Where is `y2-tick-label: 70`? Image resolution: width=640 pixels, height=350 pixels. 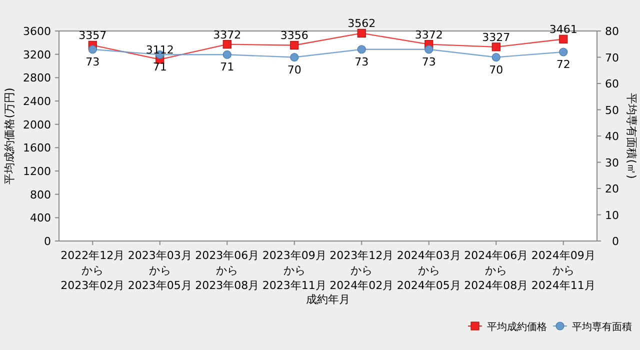 y2-tick-label: 70 is located at coordinates (612, 57).